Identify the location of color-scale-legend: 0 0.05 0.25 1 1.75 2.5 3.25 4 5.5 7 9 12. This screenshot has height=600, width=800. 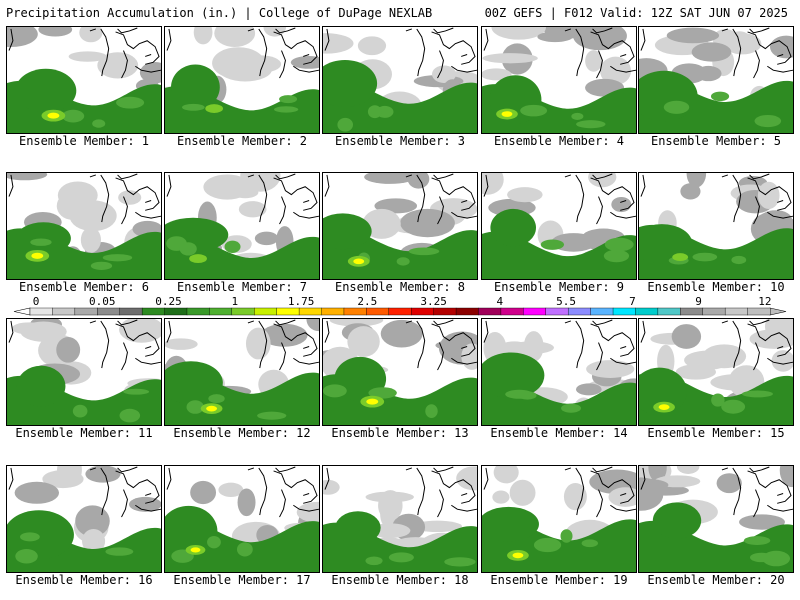
(400, 309).